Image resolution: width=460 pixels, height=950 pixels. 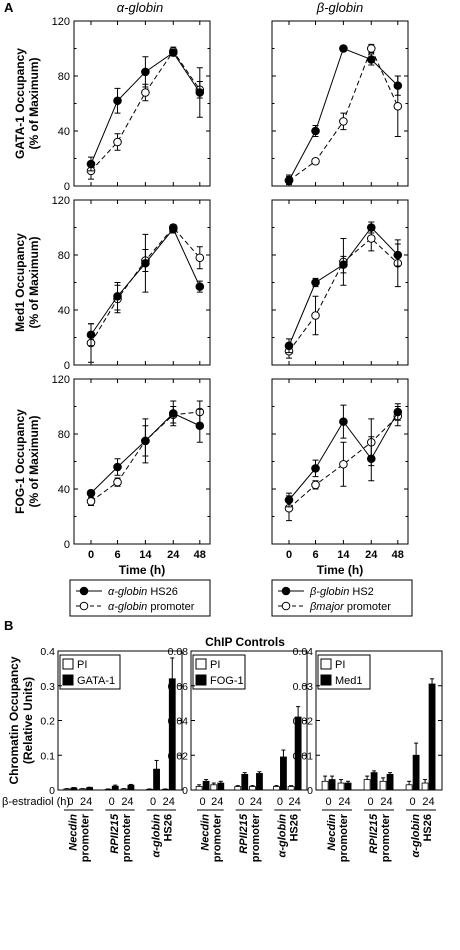 I want to click on y-axis-label-unit: (% of Maximum), so click(x=34, y=103).